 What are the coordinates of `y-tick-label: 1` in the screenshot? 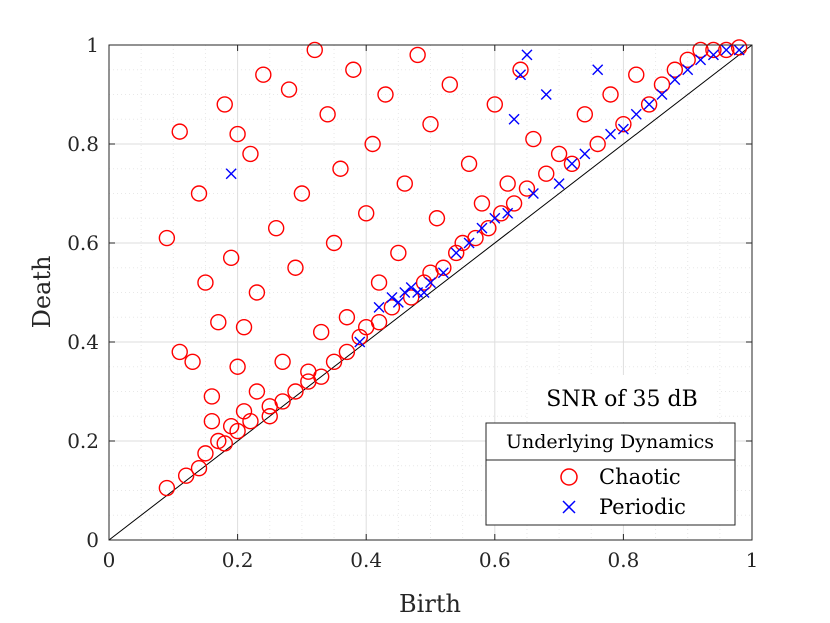 It's located at (92, 45).